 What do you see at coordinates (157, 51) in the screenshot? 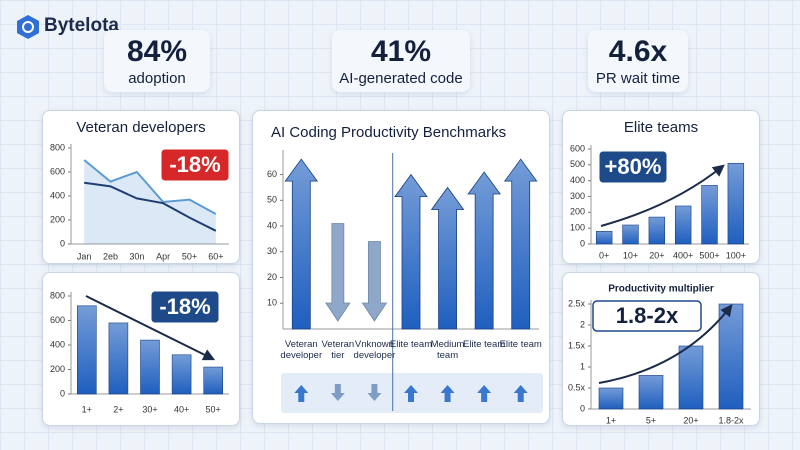
I see `stat-value: 84%` at bounding box center [157, 51].